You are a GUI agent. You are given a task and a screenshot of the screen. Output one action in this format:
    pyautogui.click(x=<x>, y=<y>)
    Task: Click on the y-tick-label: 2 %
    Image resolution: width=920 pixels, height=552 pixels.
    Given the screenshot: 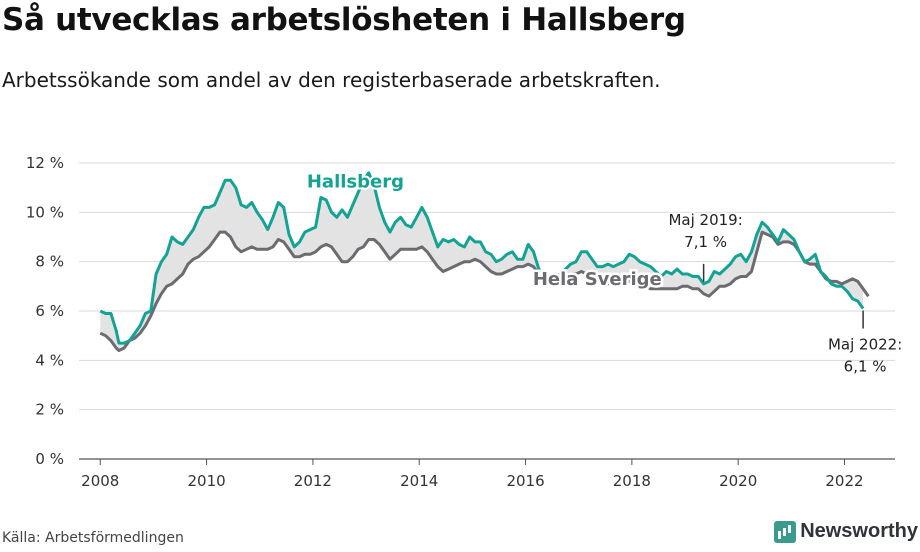 What is the action you would take?
    pyautogui.click(x=49, y=410)
    